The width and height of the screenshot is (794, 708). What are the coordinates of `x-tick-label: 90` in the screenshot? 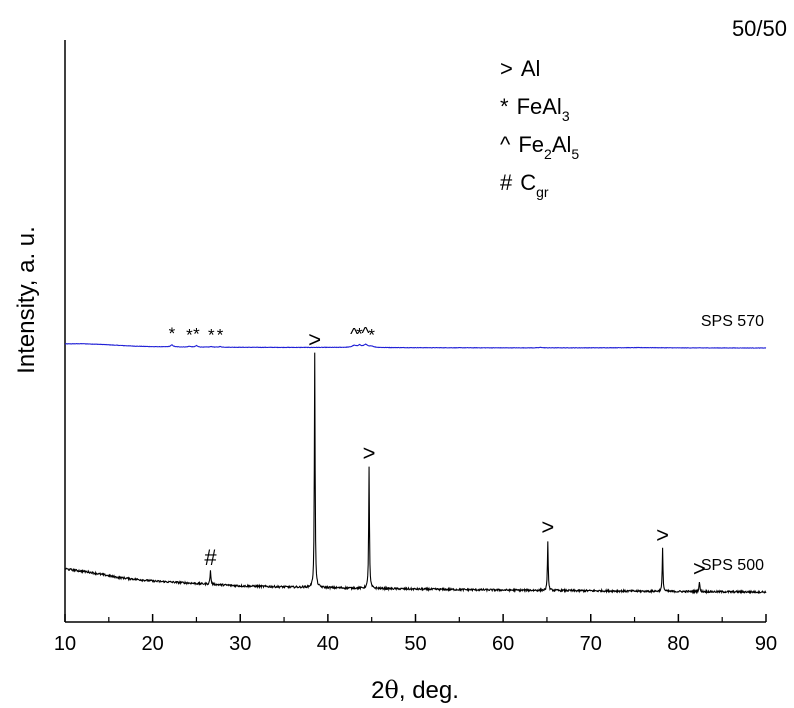 It's located at (766, 644).